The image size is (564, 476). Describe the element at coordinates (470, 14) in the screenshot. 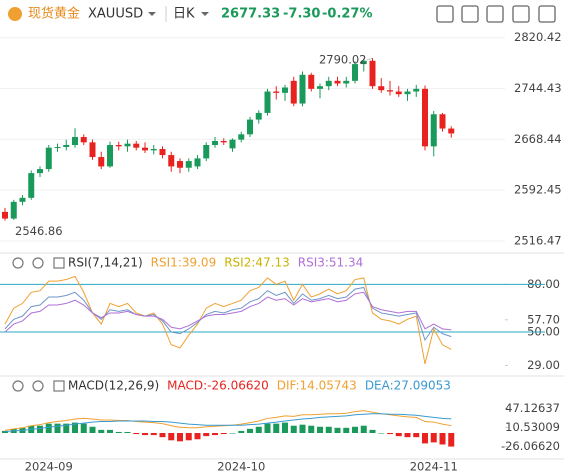

I see `tool-indicator` at that location.